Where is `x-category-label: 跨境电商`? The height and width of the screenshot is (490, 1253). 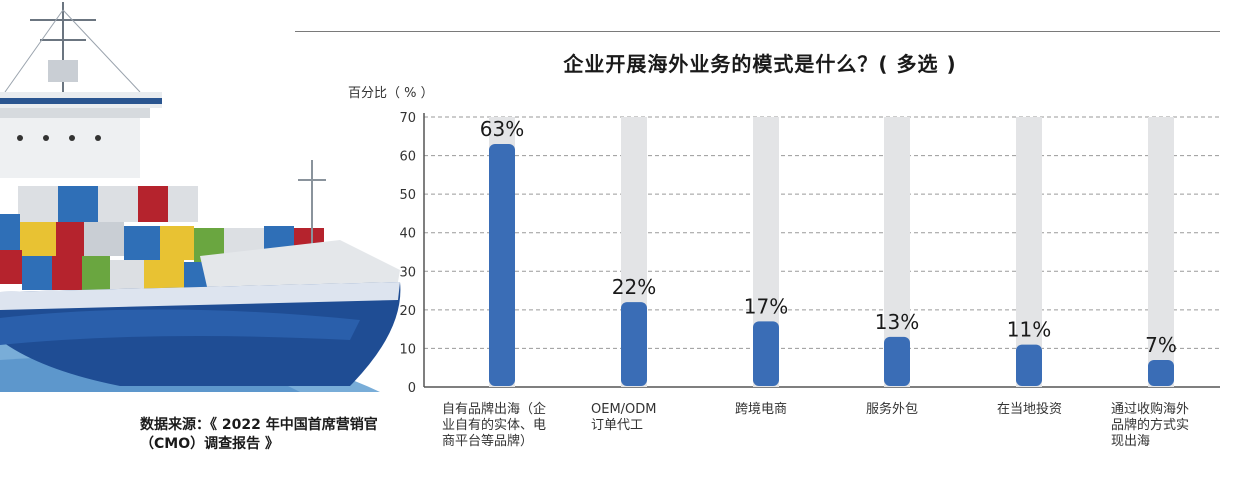
x-category-label: 跨境电商 is located at coordinates (761, 410).